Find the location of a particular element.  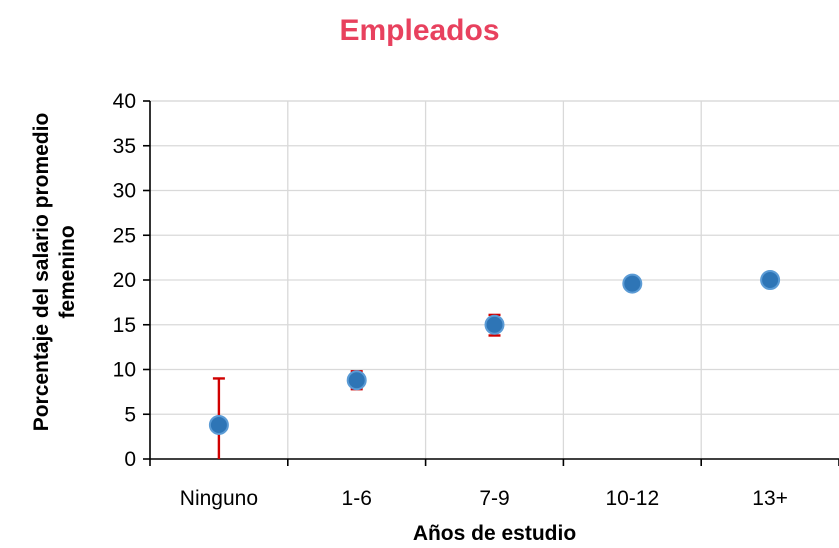

y-tick-label: 25 is located at coordinates (124, 235).